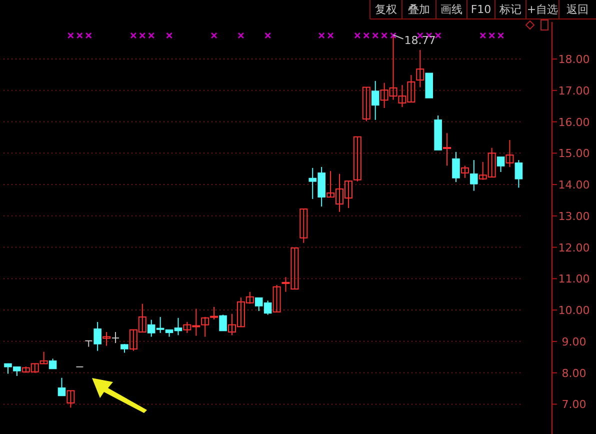  Describe the element at coordinates (574, 122) in the screenshot. I see `y-tick-label: 16.00` at that location.